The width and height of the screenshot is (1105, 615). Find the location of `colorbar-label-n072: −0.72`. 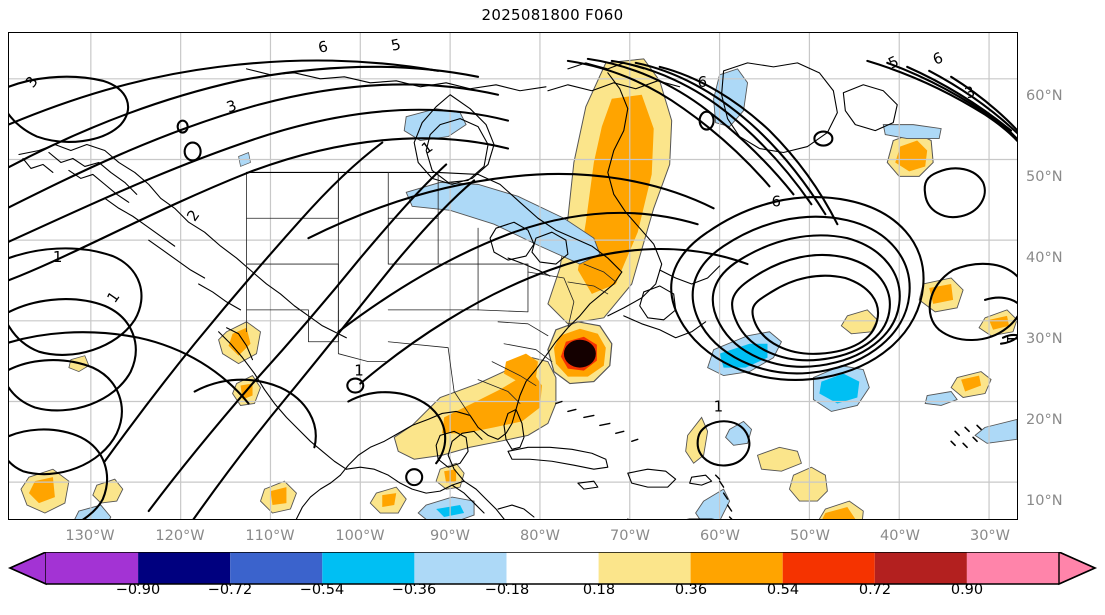

colorbar-label-n072: −0.72 is located at coordinates (230, 590).